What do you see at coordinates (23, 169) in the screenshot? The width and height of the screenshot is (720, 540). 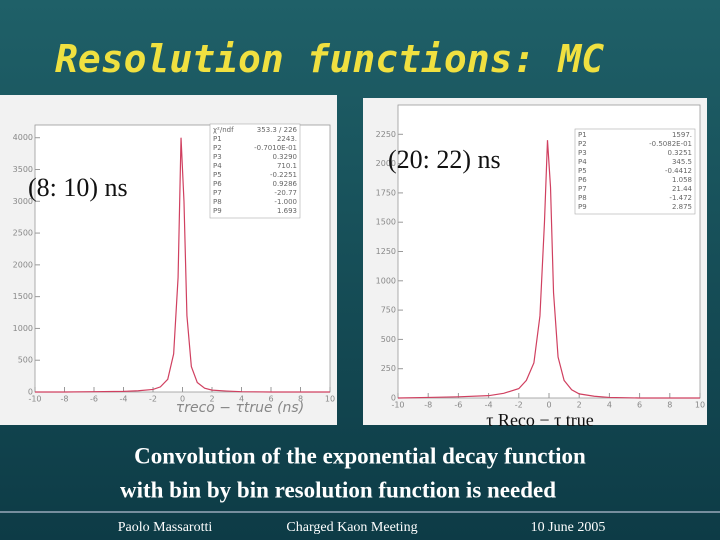 I see `y-tick-label: 3500` at bounding box center [23, 169].